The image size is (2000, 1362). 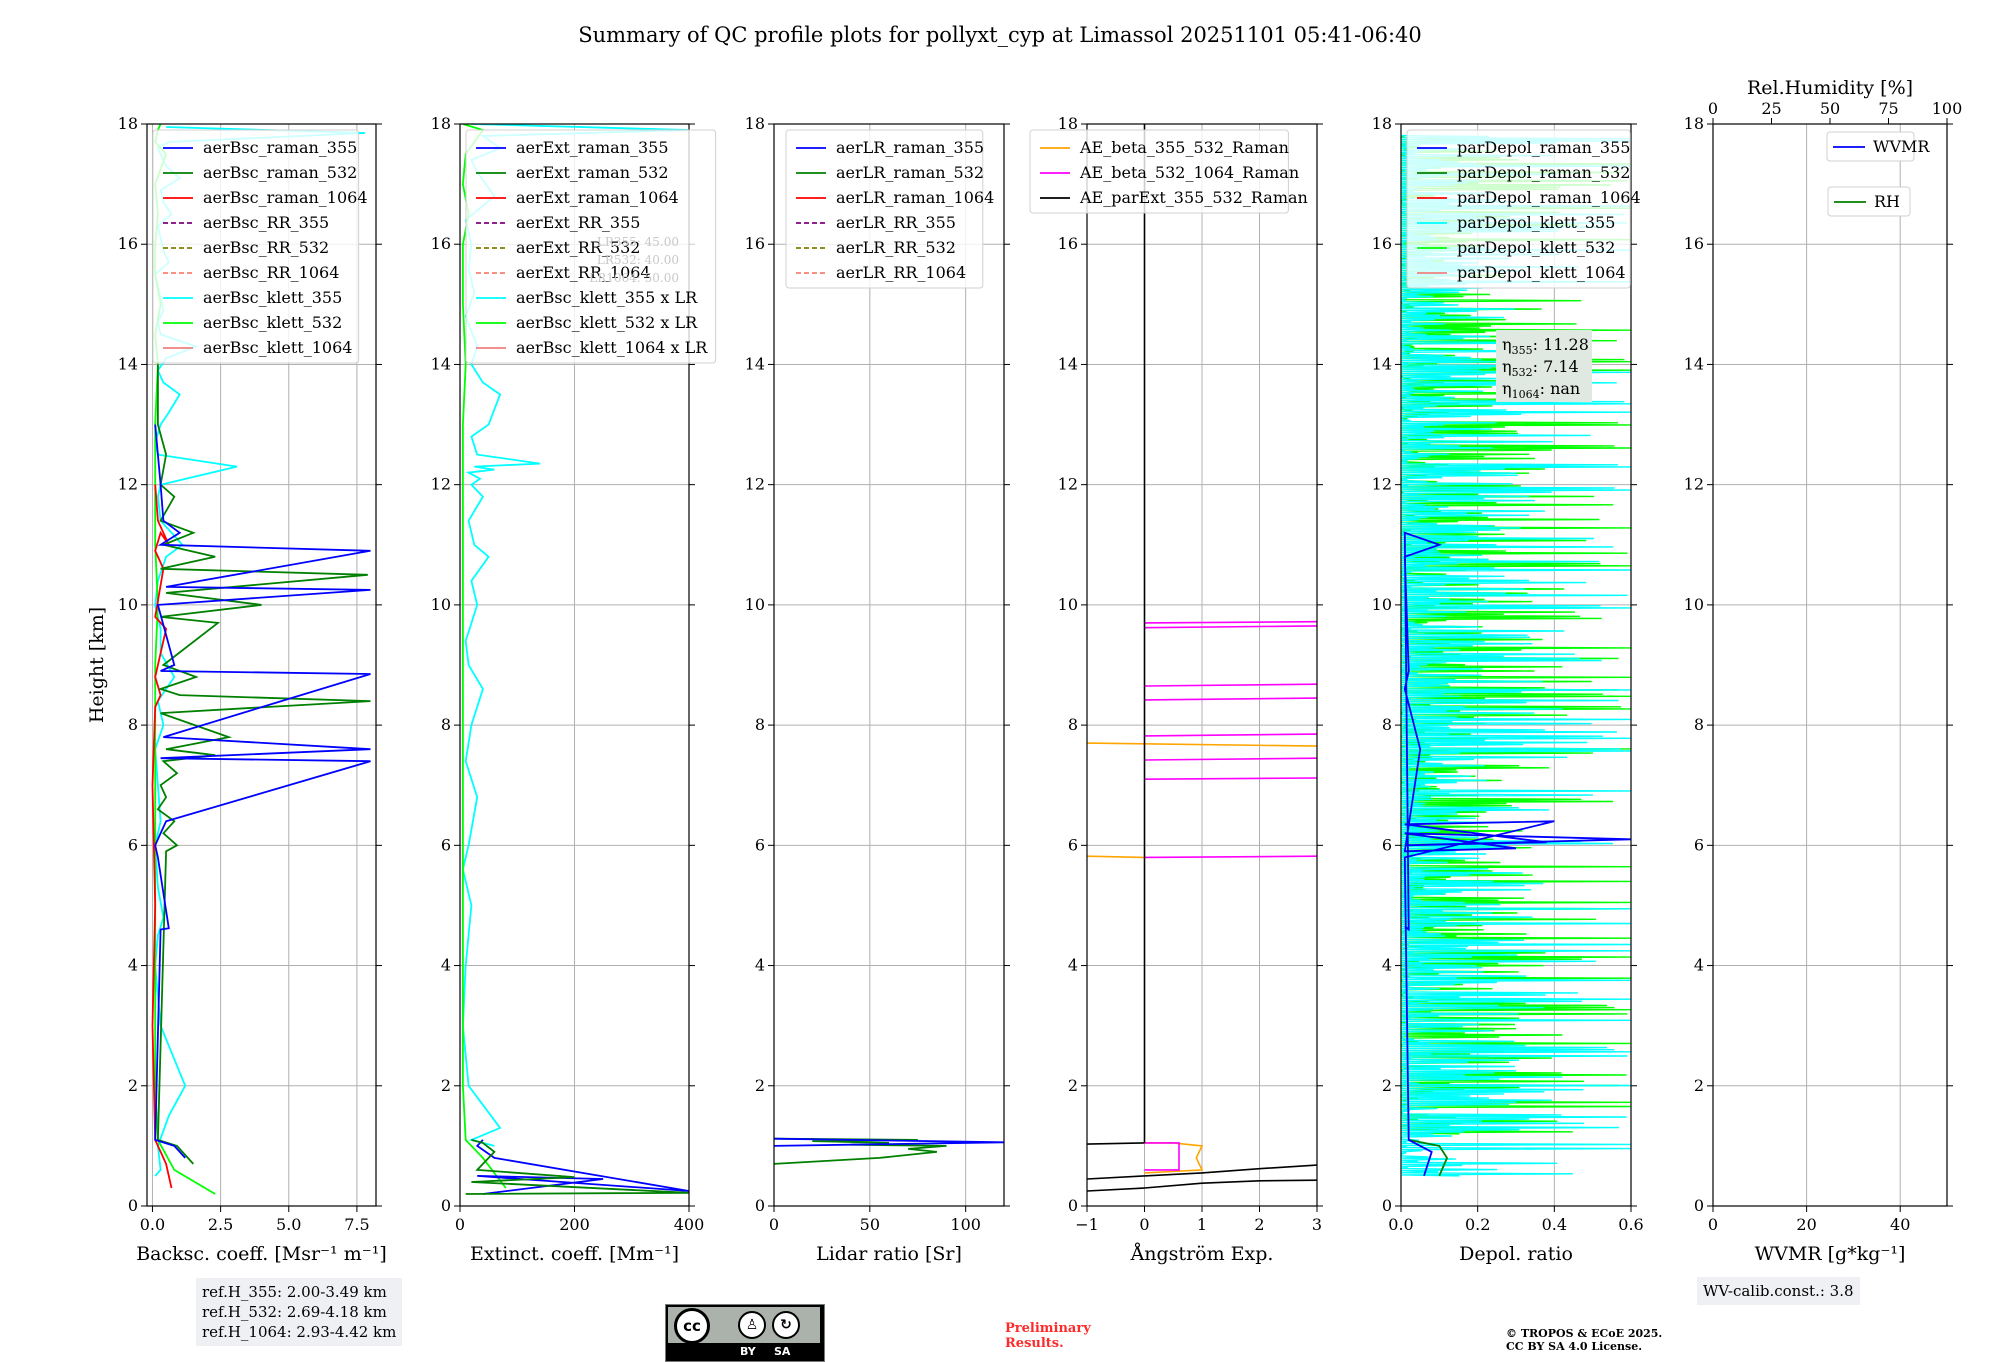 I want to click on top-x-tick-label: 50, so click(x=1830, y=108).